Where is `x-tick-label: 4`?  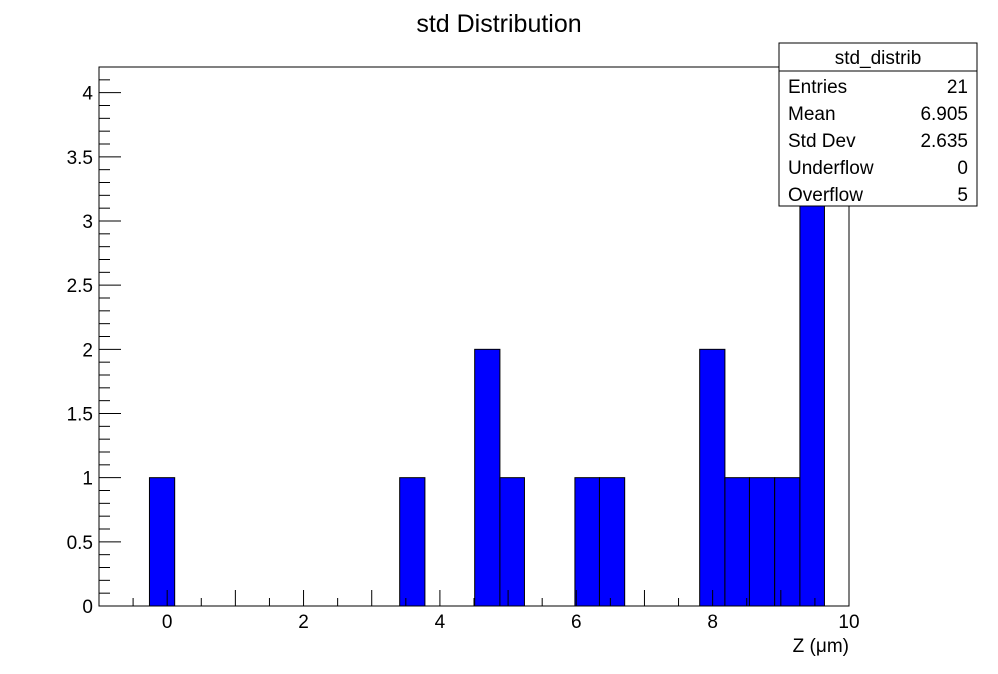 x-tick-label: 4 is located at coordinates (440, 622).